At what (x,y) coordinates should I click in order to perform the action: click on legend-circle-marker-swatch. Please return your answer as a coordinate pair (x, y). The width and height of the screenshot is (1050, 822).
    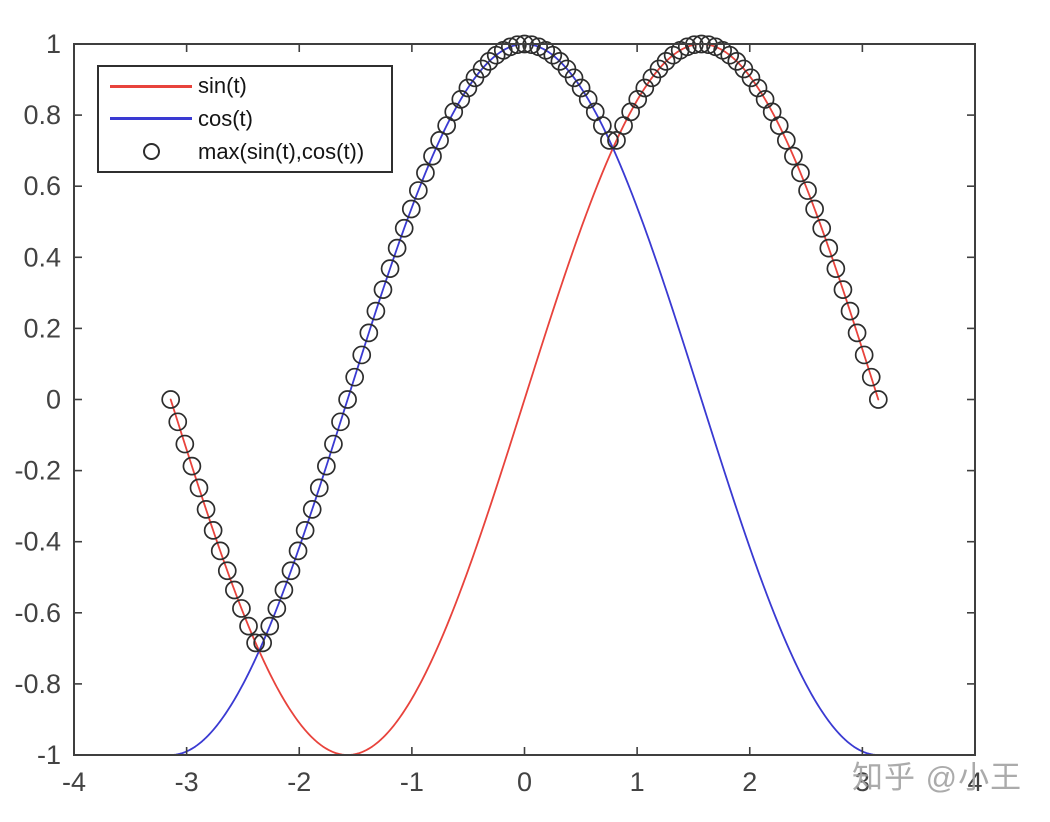
    Looking at the image, I should click on (151, 152).